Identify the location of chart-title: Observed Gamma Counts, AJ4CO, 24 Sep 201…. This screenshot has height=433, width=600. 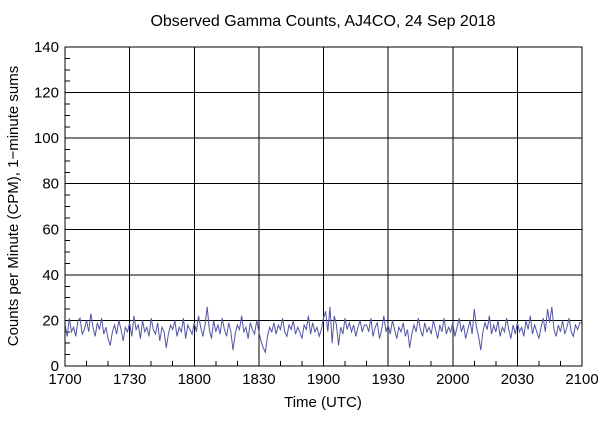
(322, 21).